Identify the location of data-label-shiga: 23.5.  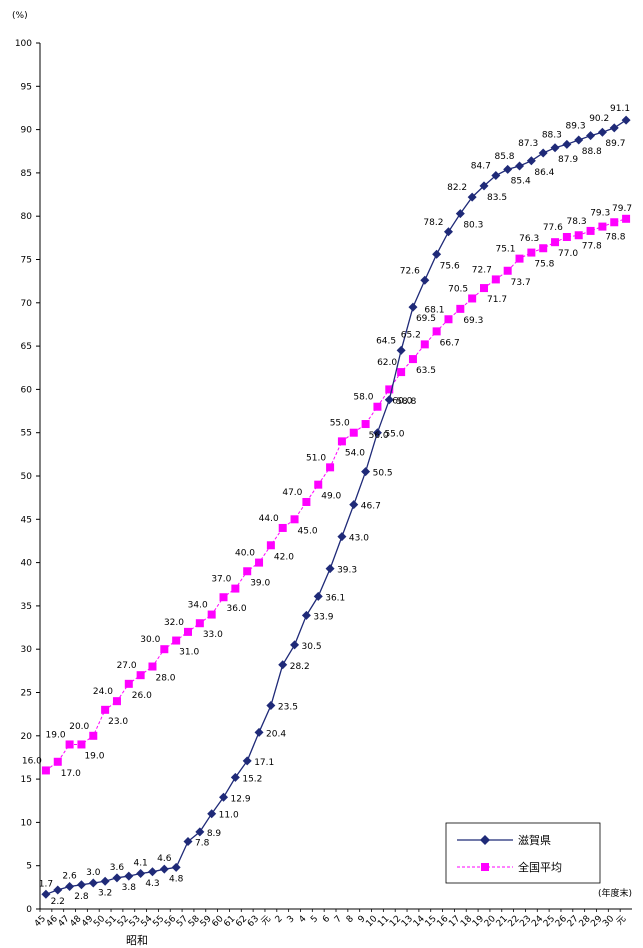
(288, 707).